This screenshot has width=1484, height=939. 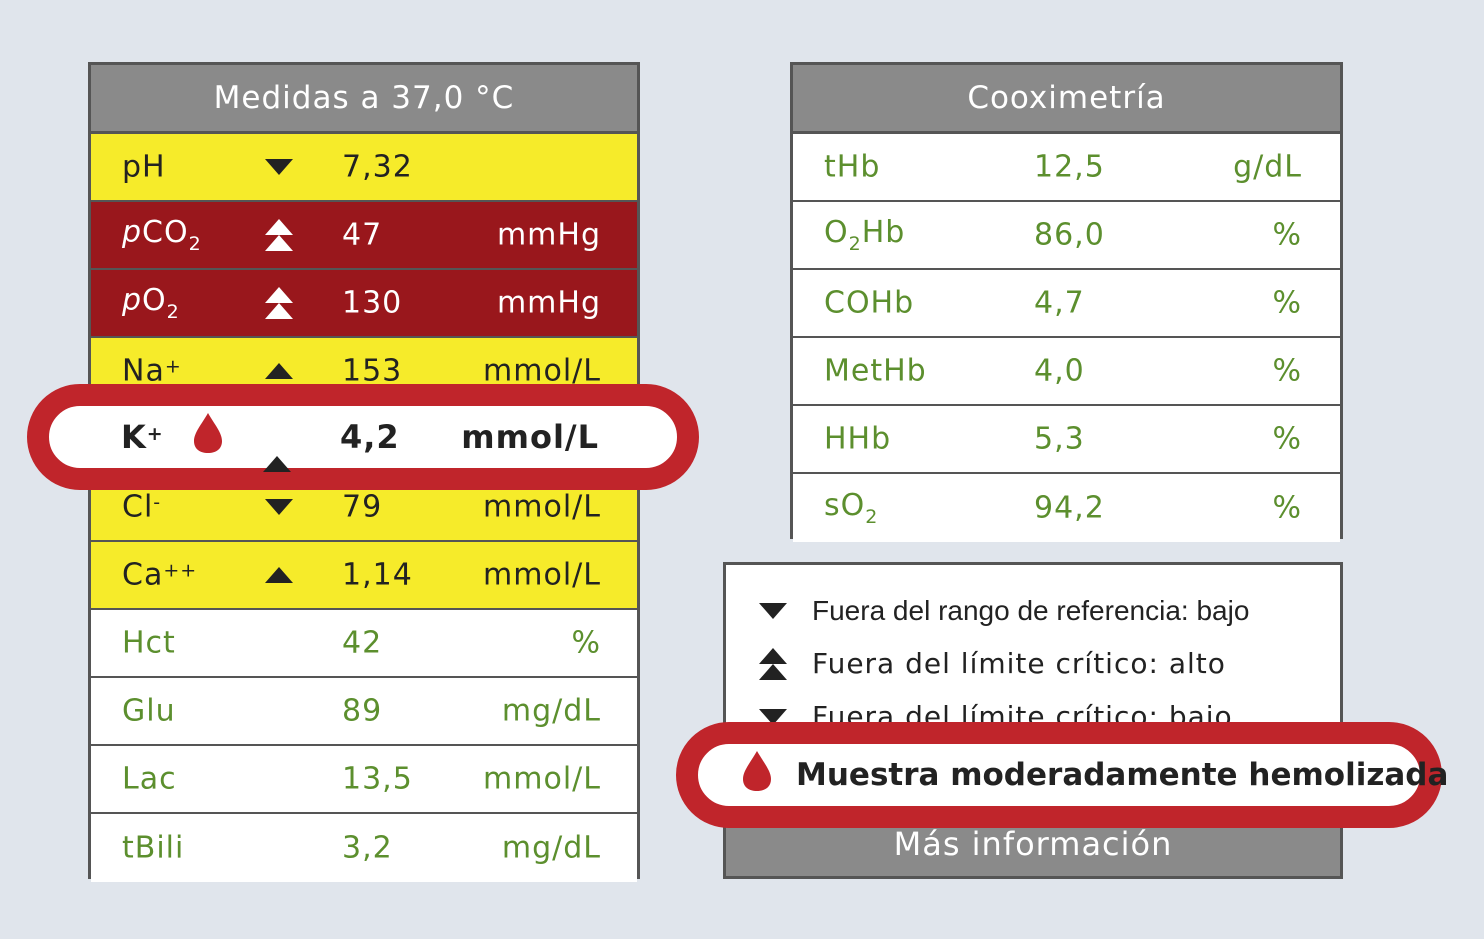 What do you see at coordinates (1069, 235) in the screenshot?
I see `row-value: 86,0` at bounding box center [1069, 235].